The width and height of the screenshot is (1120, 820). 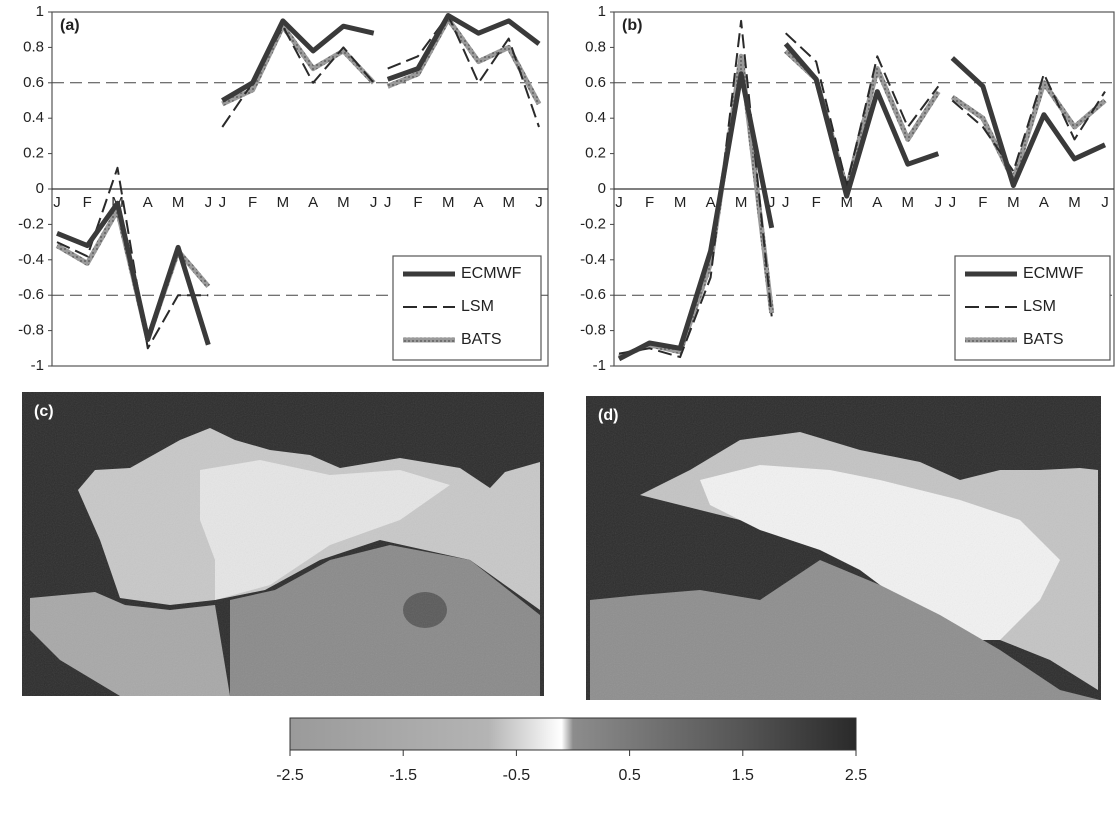 What do you see at coordinates (290, 775) in the screenshot?
I see `colorbar-tick-label: -2.5` at bounding box center [290, 775].